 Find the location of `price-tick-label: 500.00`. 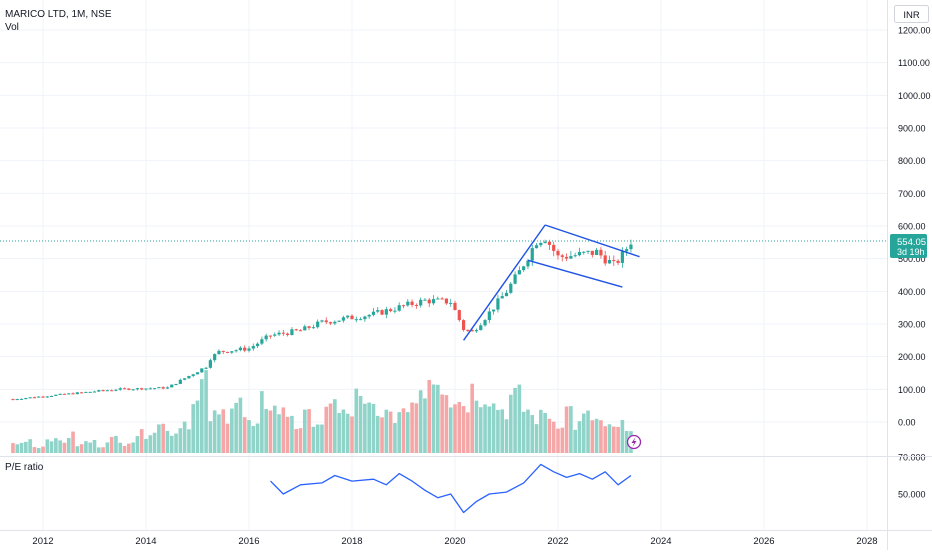

price-tick-label: 500.00 is located at coordinates (912, 259).